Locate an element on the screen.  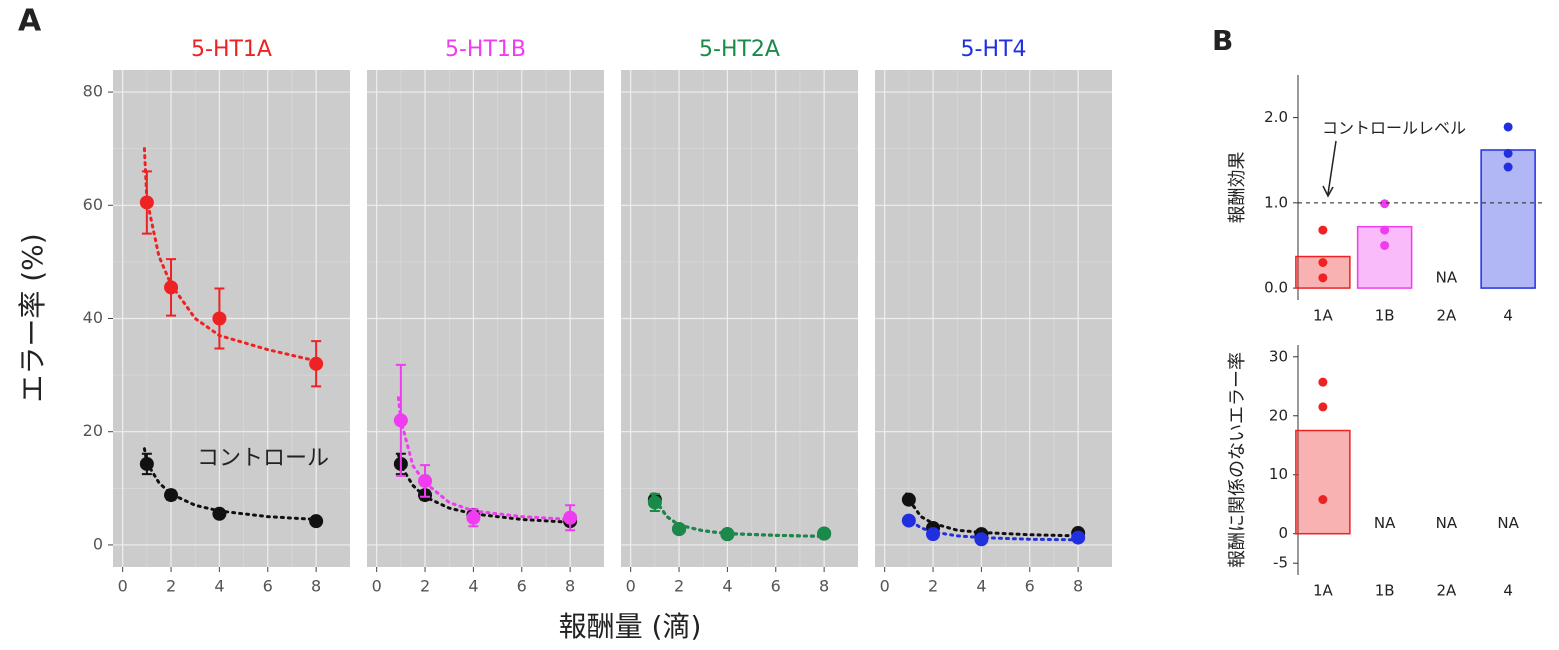
panel-label: B is located at coordinates (1222, 40).